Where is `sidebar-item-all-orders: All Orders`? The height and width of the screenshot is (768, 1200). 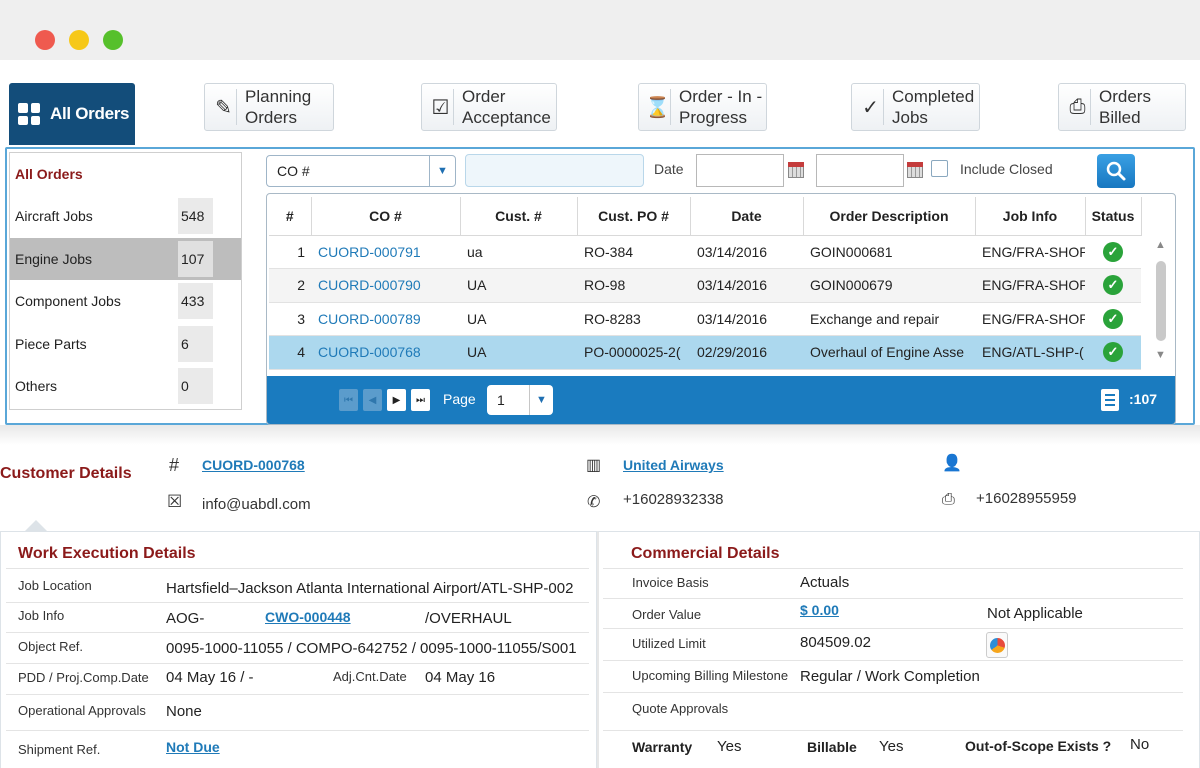 sidebar-item-all-orders: All Orders is located at coordinates (125, 174).